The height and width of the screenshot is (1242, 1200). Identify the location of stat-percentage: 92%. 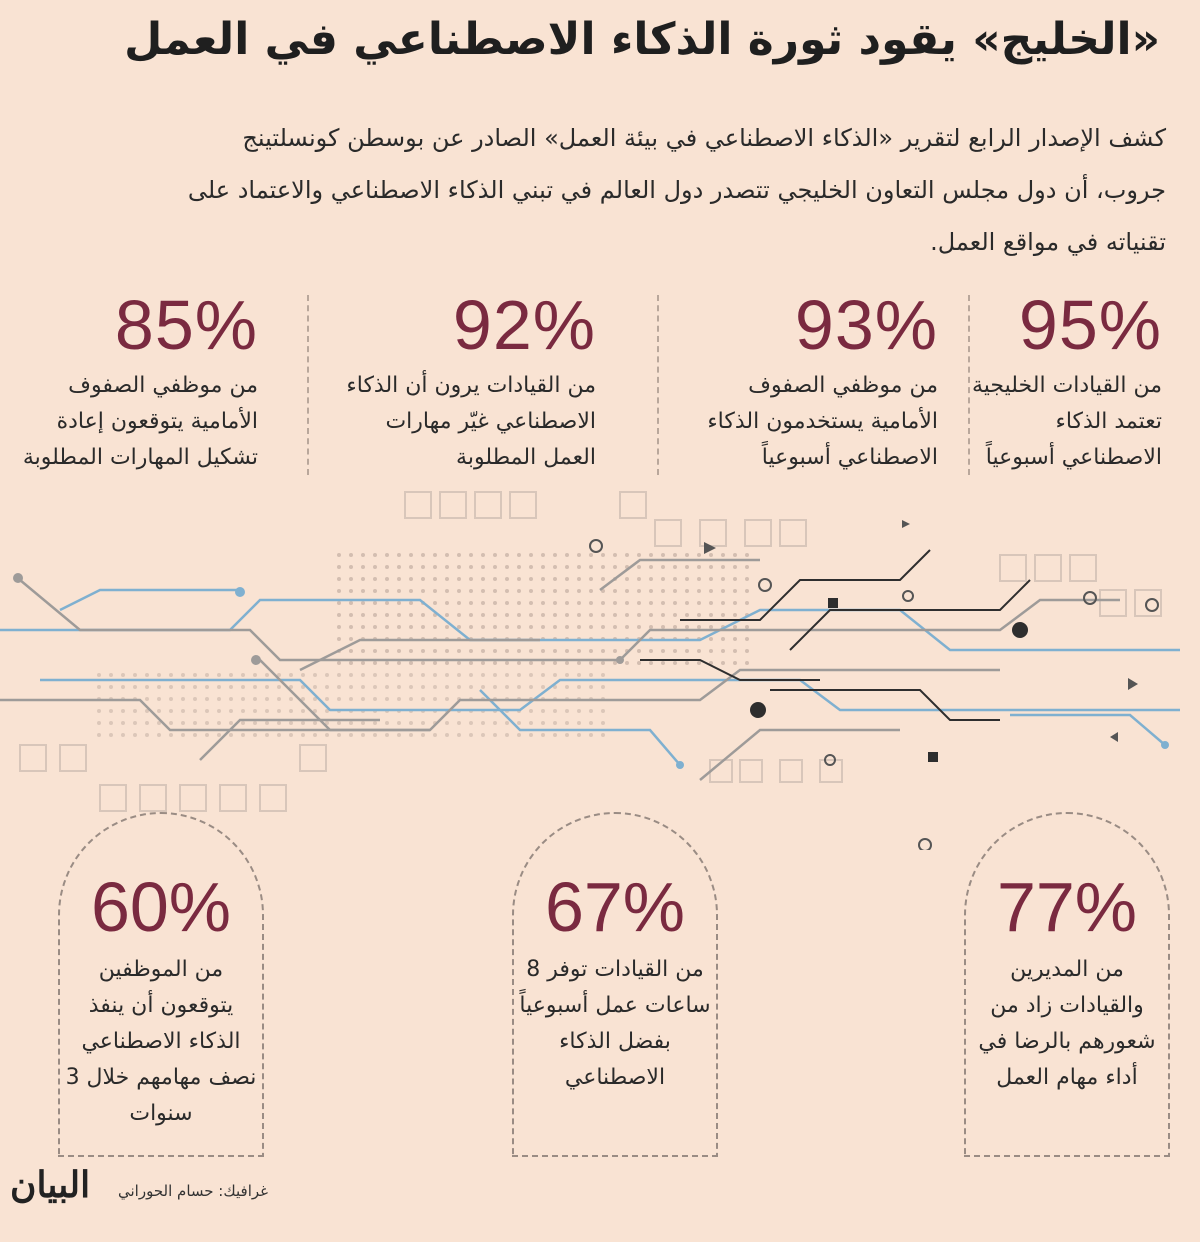
(524, 325).